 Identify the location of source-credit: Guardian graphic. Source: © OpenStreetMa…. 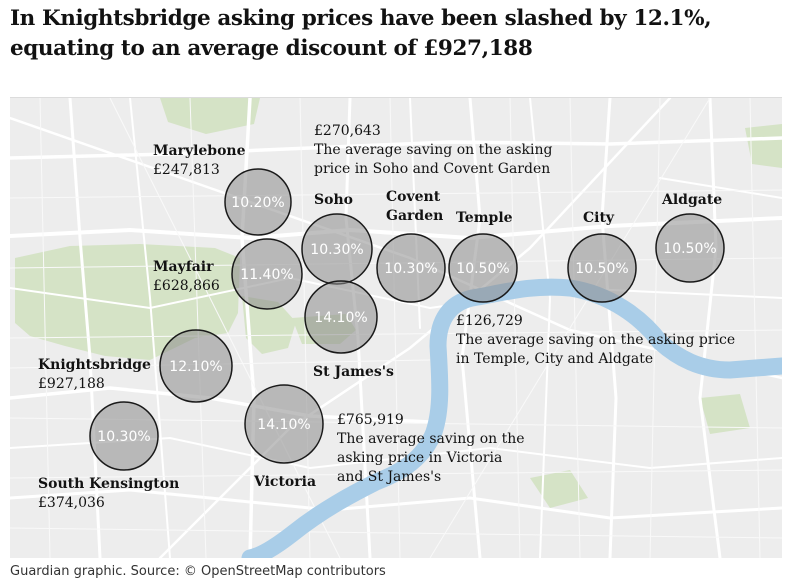
(198, 571).